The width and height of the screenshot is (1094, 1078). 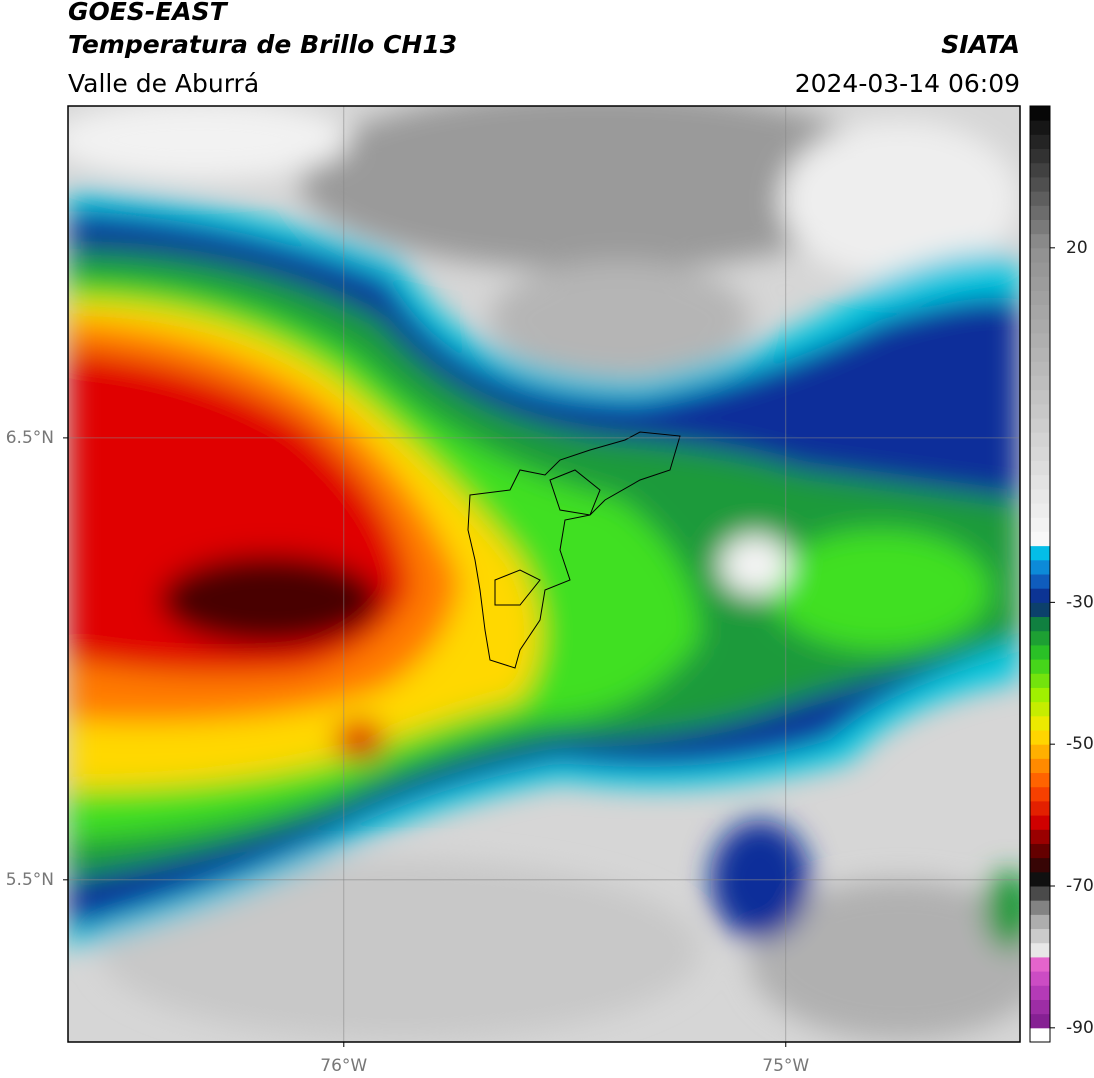 I want to click on colorbar, so click(x=1042, y=574).